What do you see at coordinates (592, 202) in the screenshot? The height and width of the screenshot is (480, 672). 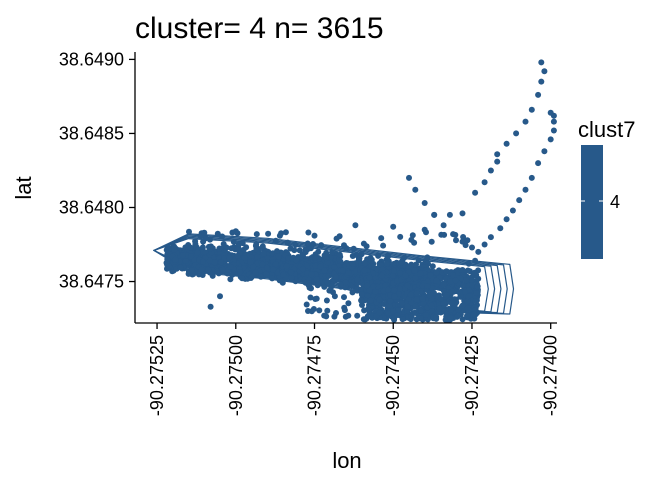 I see `legend-colorbar` at bounding box center [592, 202].